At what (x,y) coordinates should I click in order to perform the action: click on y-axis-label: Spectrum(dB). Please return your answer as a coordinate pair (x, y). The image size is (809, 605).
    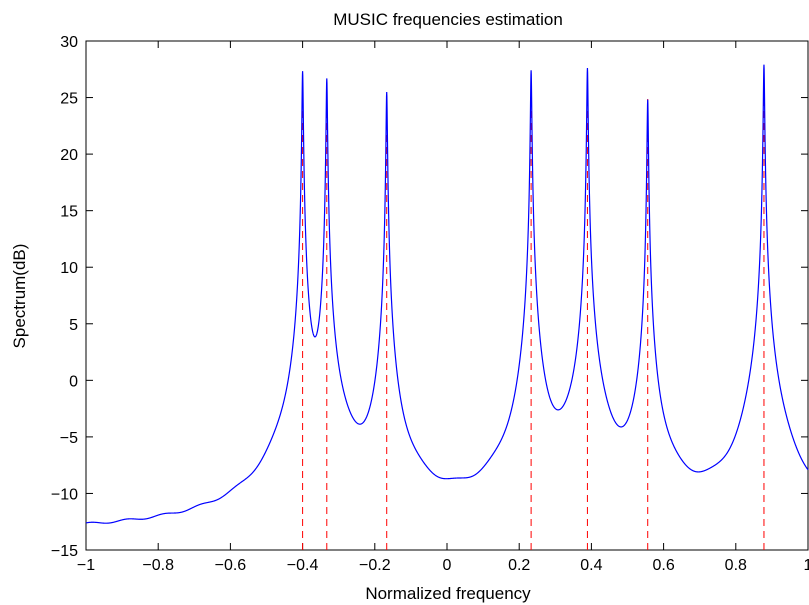
    Looking at the image, I should click on (19, 296).